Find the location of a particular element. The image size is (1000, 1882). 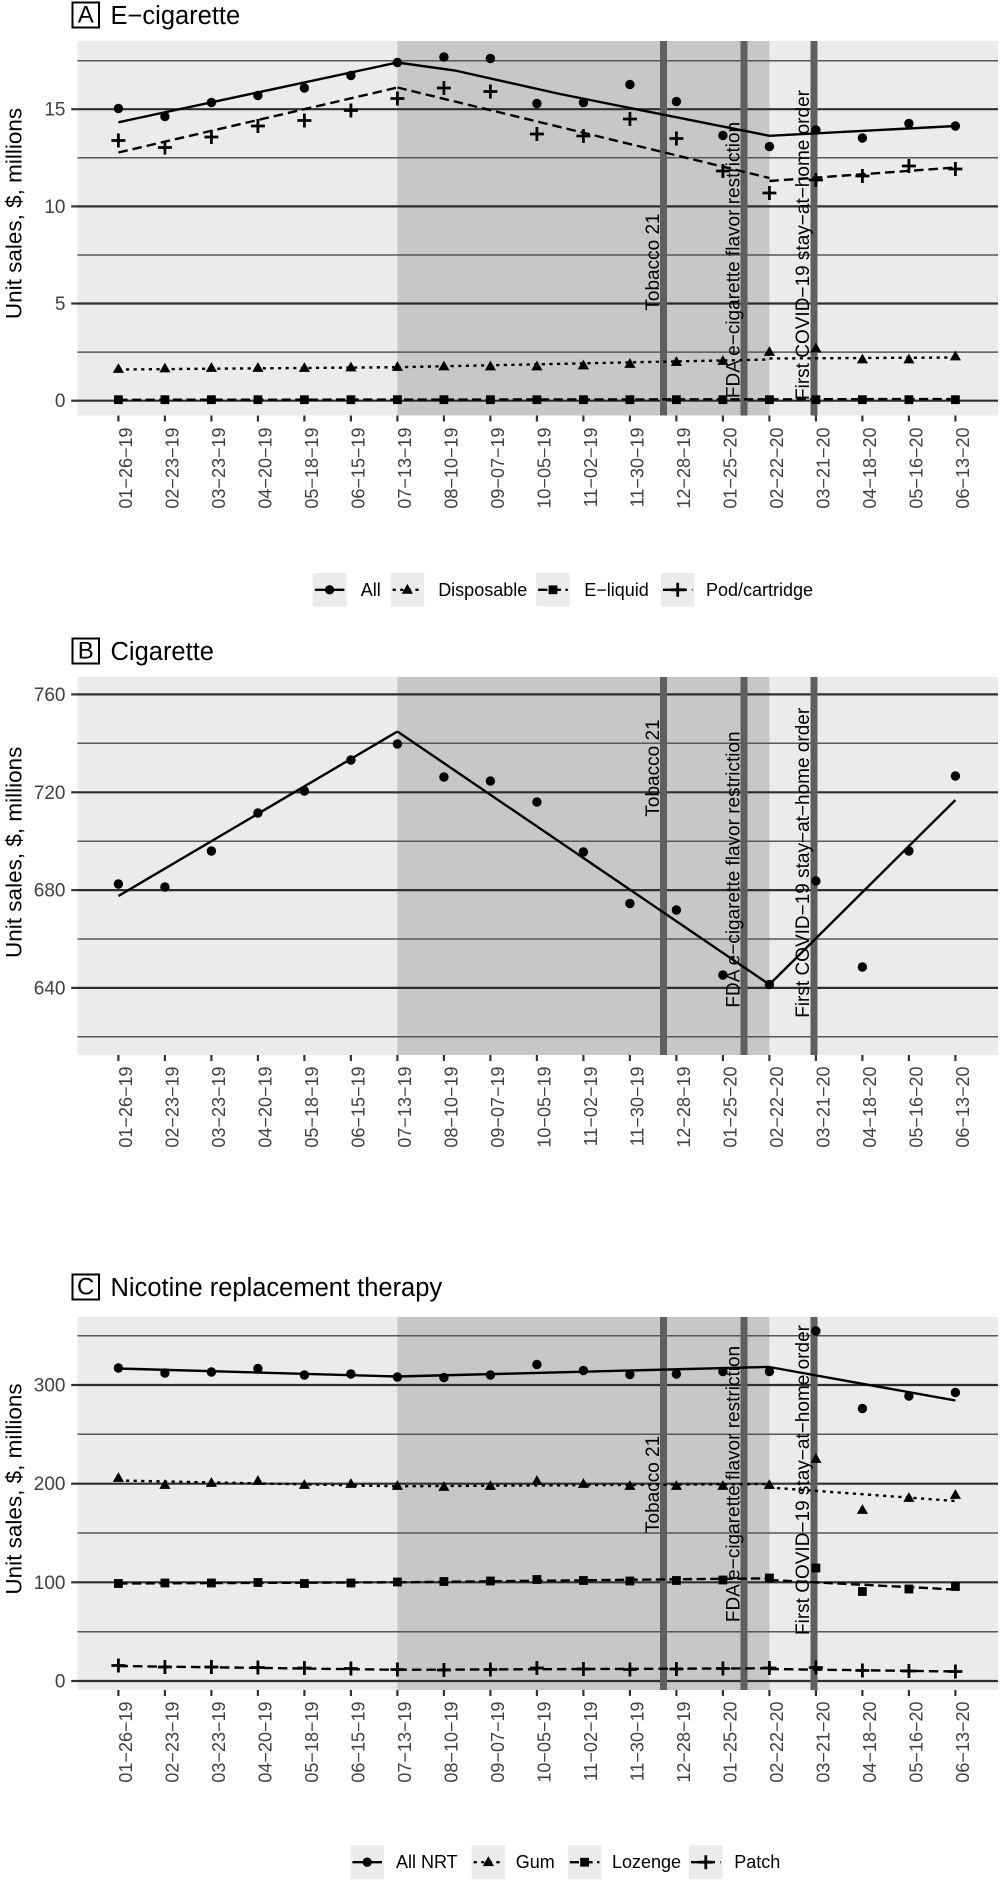

svg-text: 15 is located at coordinates (54, 110).